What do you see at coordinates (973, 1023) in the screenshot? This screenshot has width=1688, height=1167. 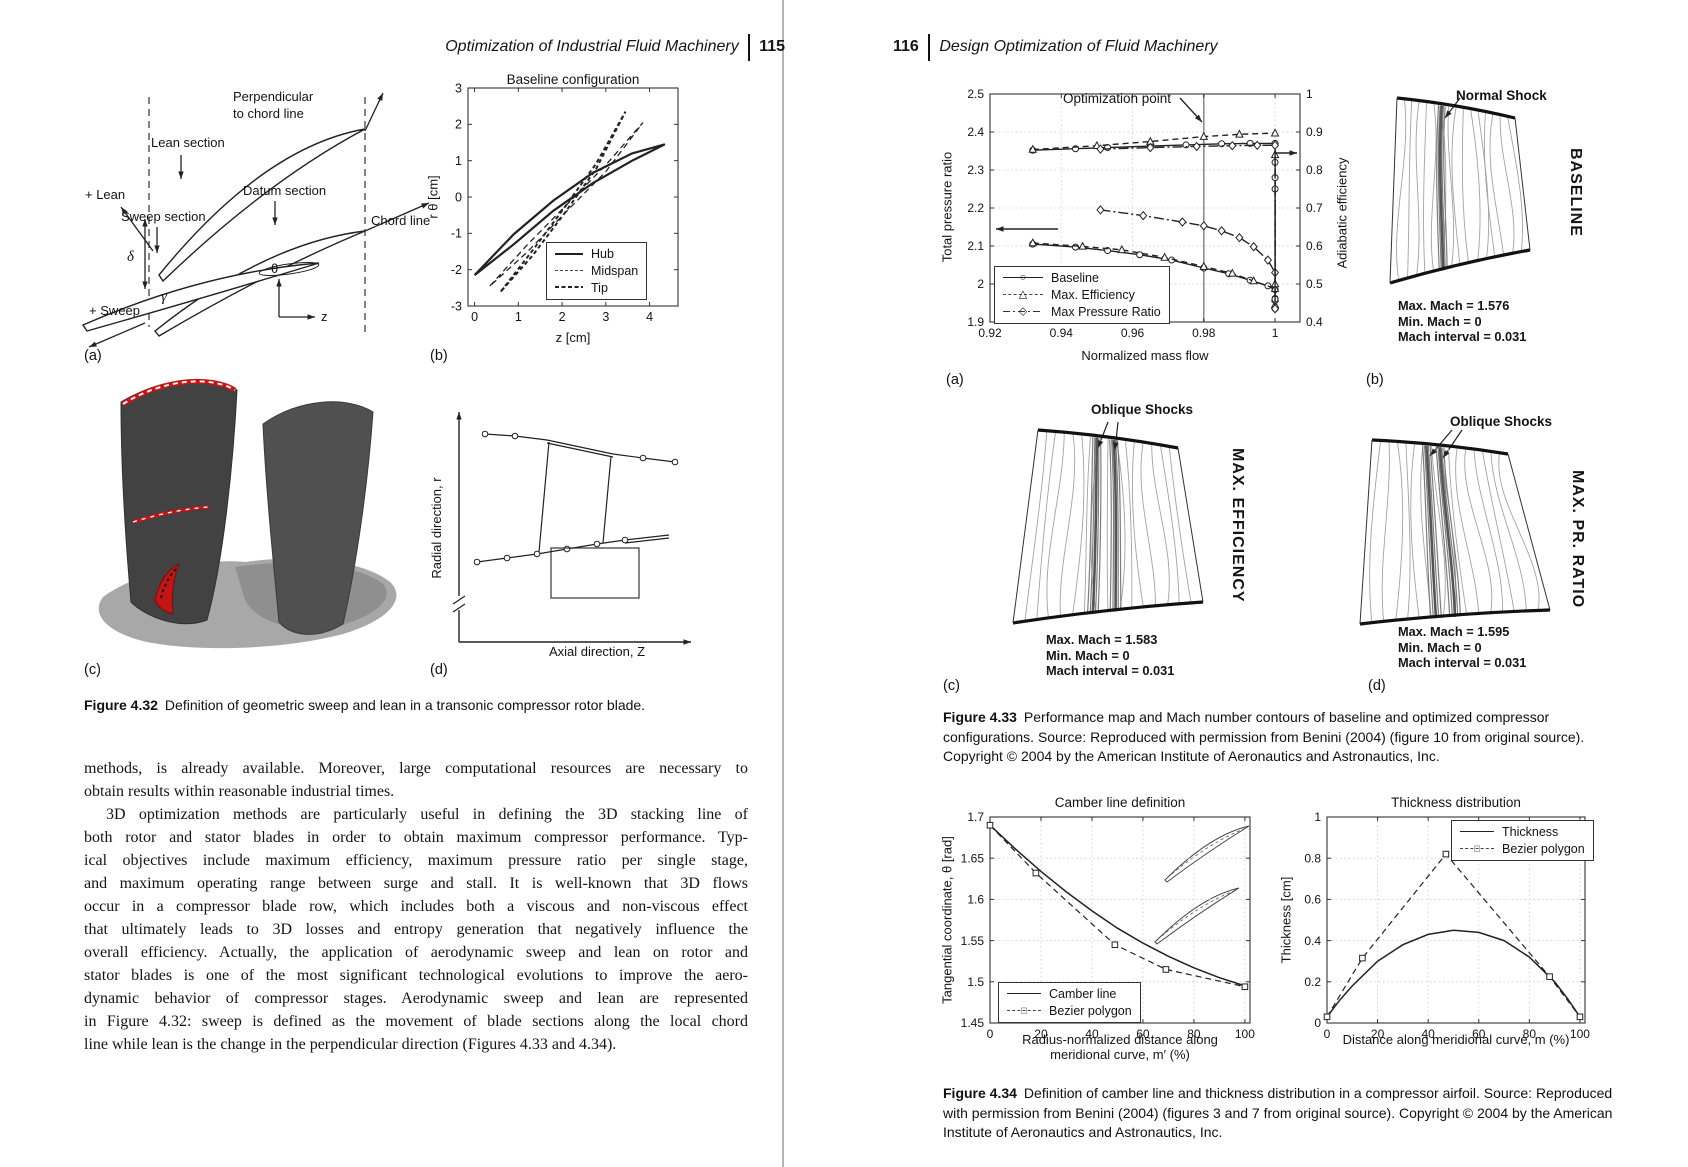 I see `svg-text: 1.45` at bounding box center [973, 1023].